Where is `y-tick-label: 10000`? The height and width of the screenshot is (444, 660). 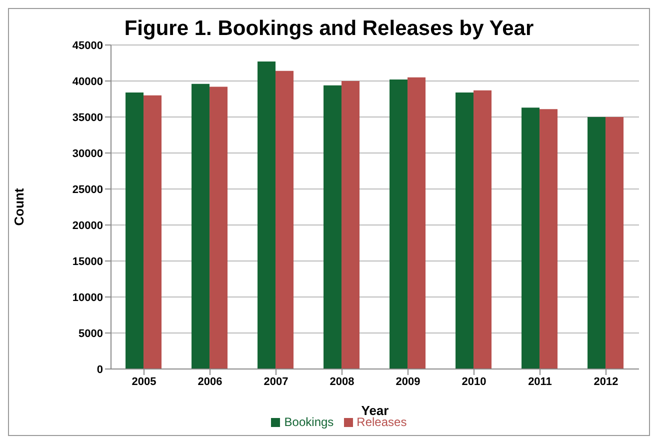
y-tick-label: 10000 is located at coordinates (87, 298).